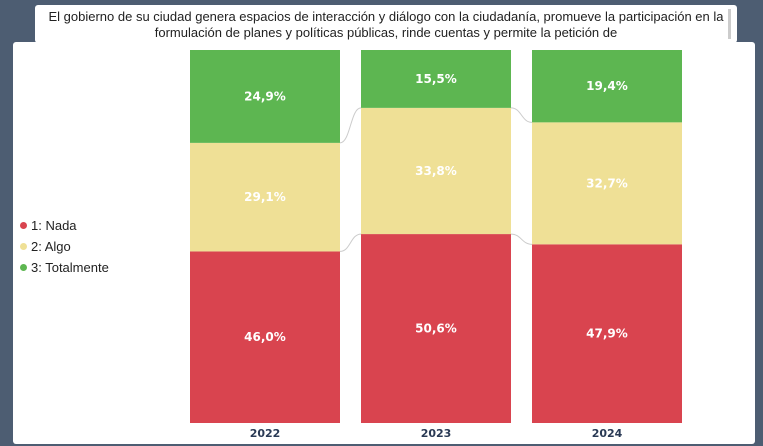  I want to click on data-label: 46,0%, so click(265, 337).